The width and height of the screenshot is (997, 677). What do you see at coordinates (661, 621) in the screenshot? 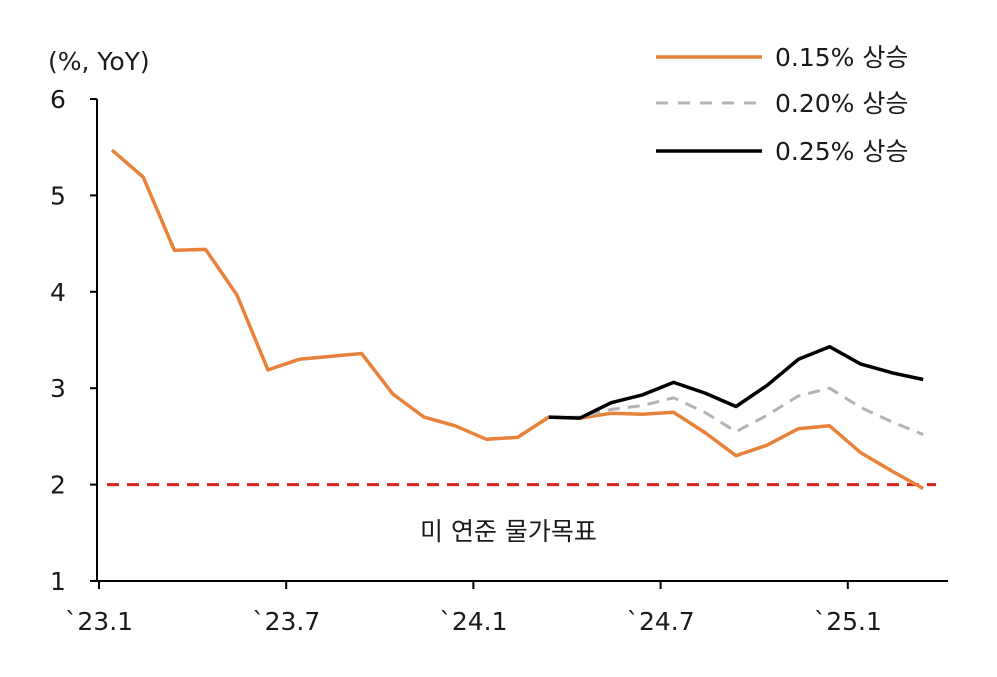
I see `x-tick-label: `24.7` at bounding box center [661, 621].